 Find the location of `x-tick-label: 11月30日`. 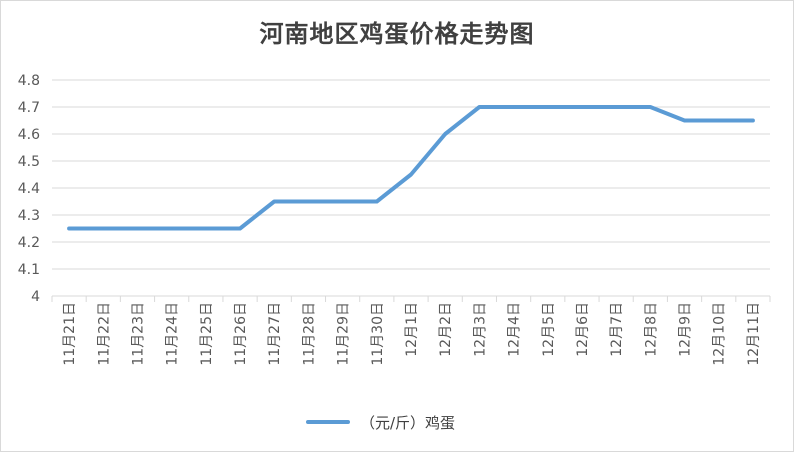

x-tick-label: 11月30日 is located at coordinates (378, 334).